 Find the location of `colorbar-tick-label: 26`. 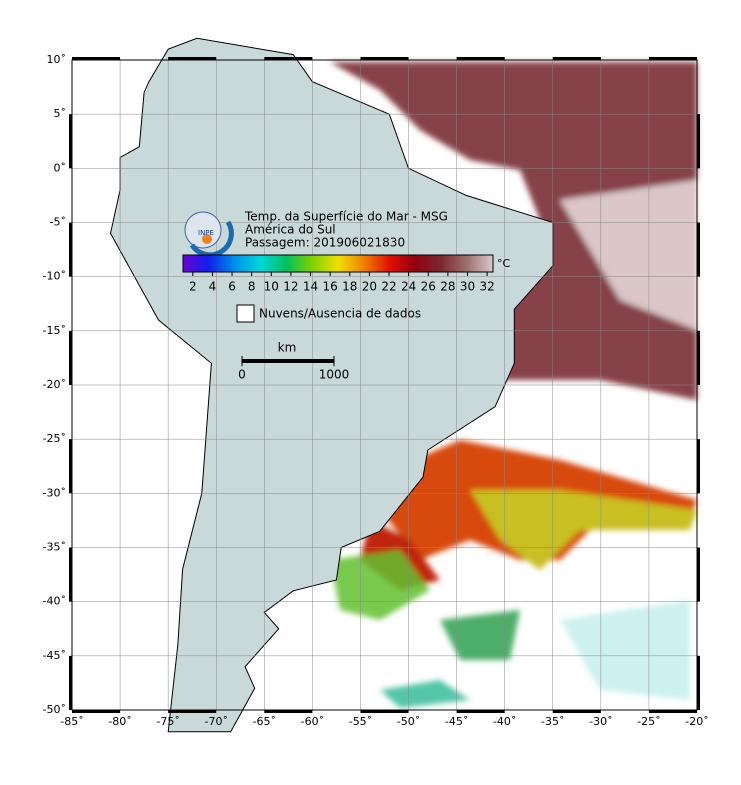

colorbar-tick-label: 26 is located at coordinates (428, 287).